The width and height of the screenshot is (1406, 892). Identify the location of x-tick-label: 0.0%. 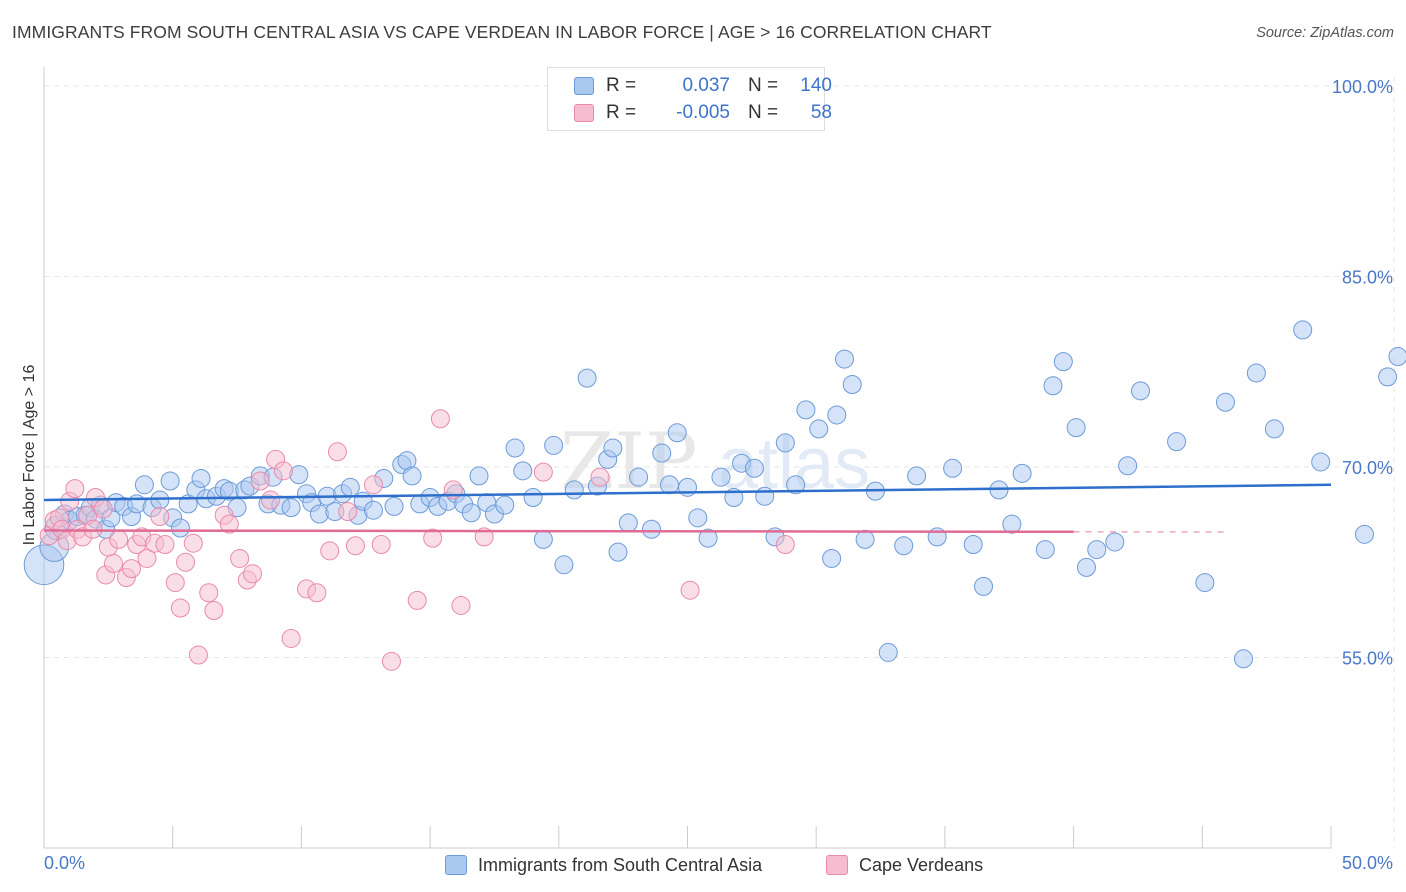
(64, 863).